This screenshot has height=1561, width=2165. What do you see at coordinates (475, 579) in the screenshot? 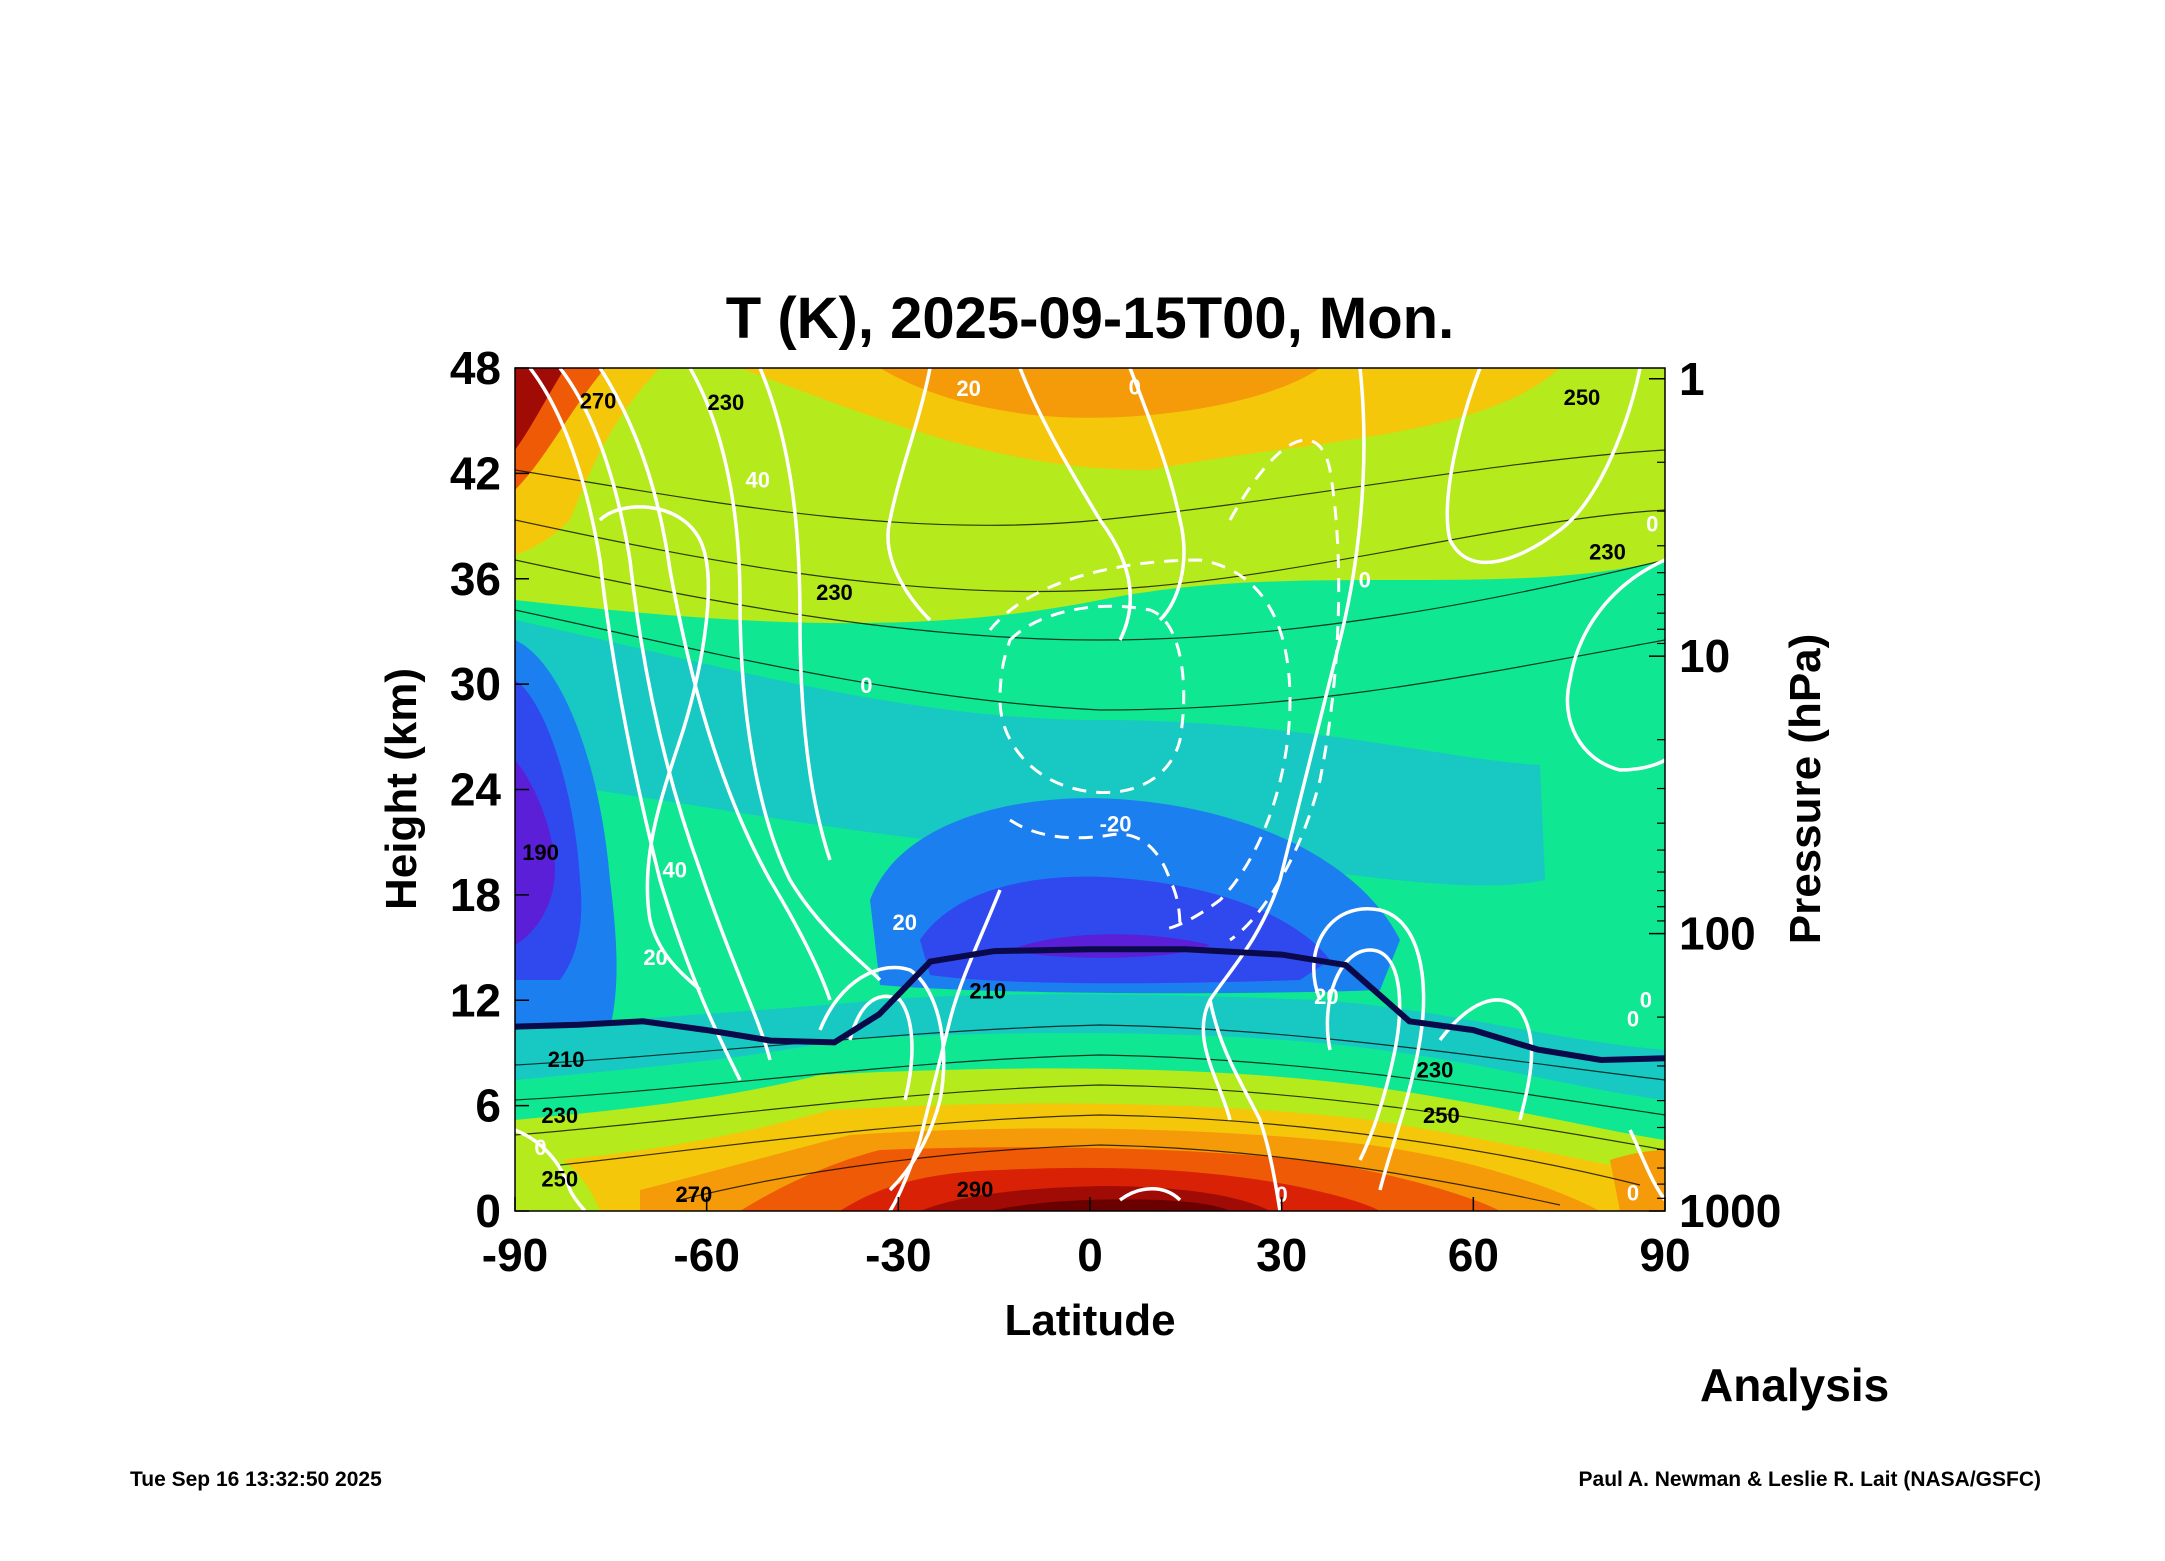
I see `y-tick-label: 36` at bounding box center [475, 579].